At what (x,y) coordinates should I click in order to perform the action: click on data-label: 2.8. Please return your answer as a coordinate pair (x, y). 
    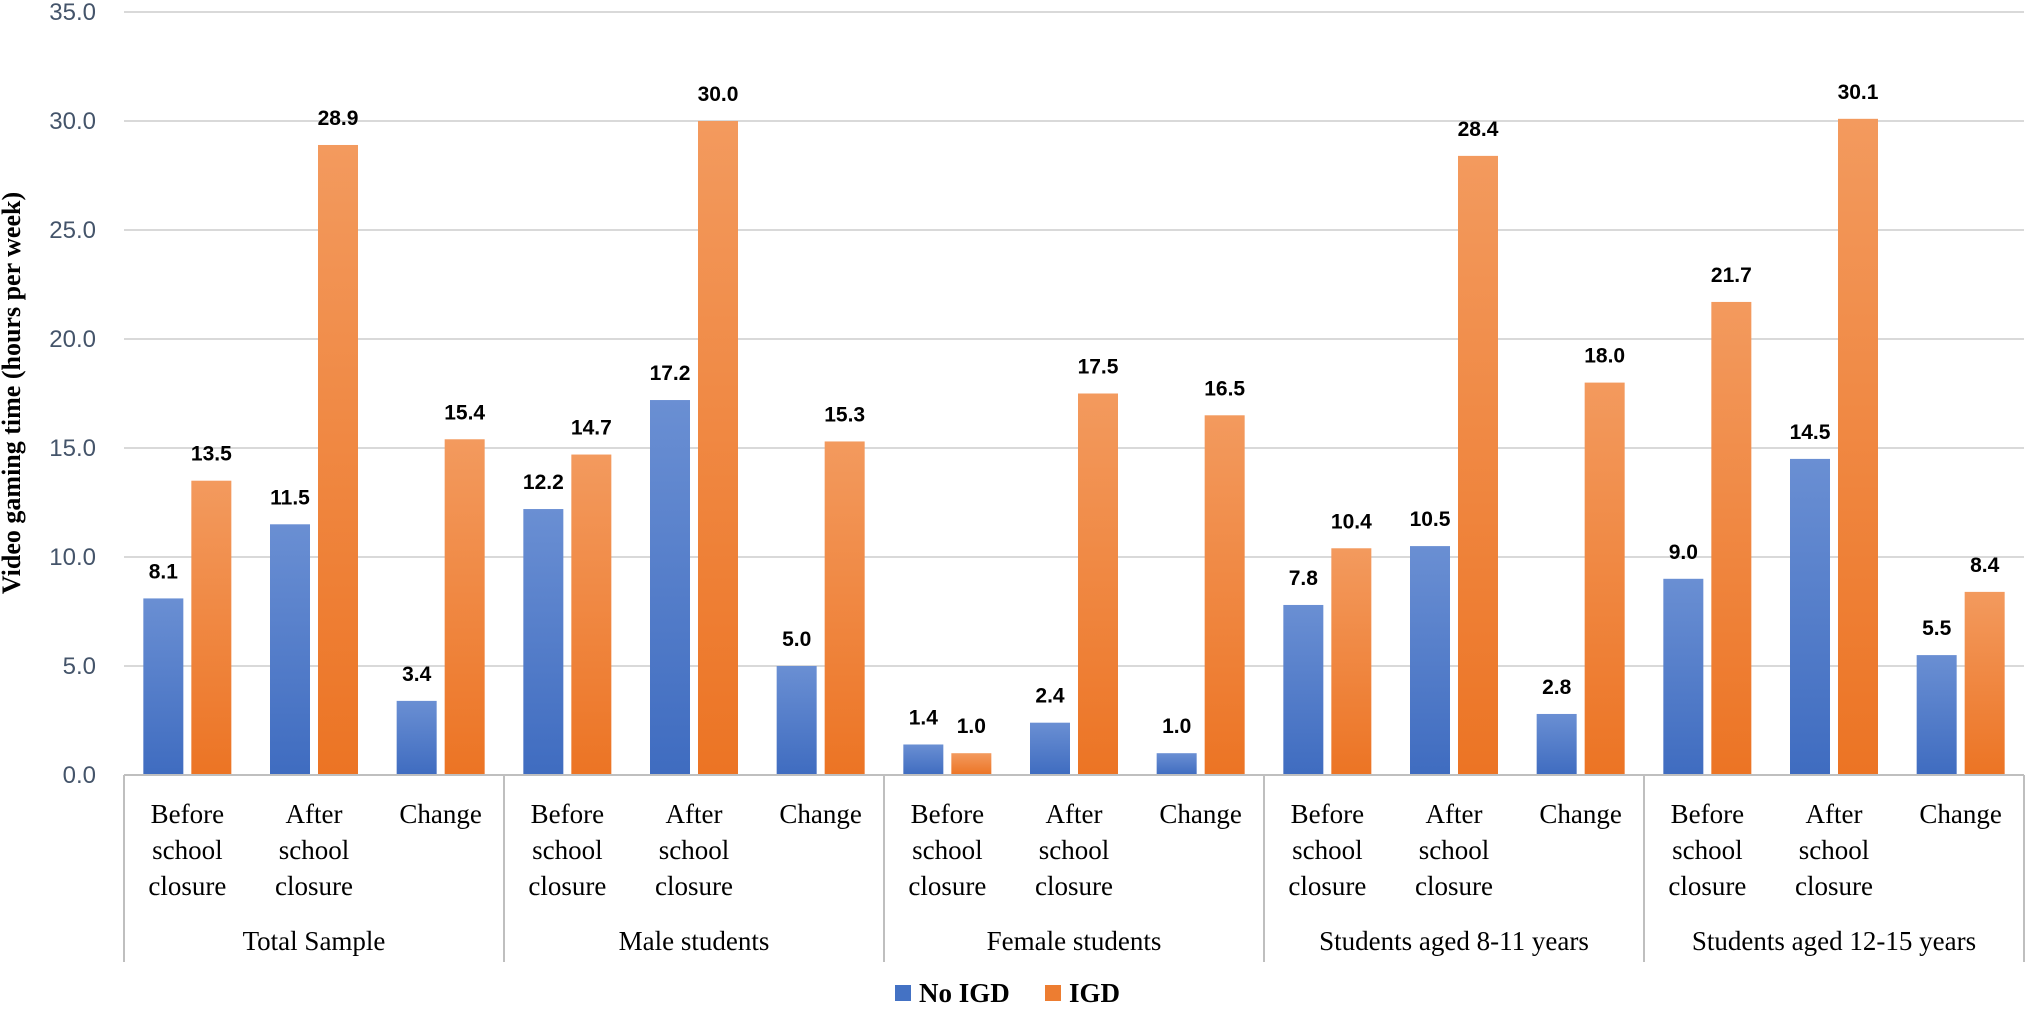
    Looking at the image, I should click on (1557, 687).